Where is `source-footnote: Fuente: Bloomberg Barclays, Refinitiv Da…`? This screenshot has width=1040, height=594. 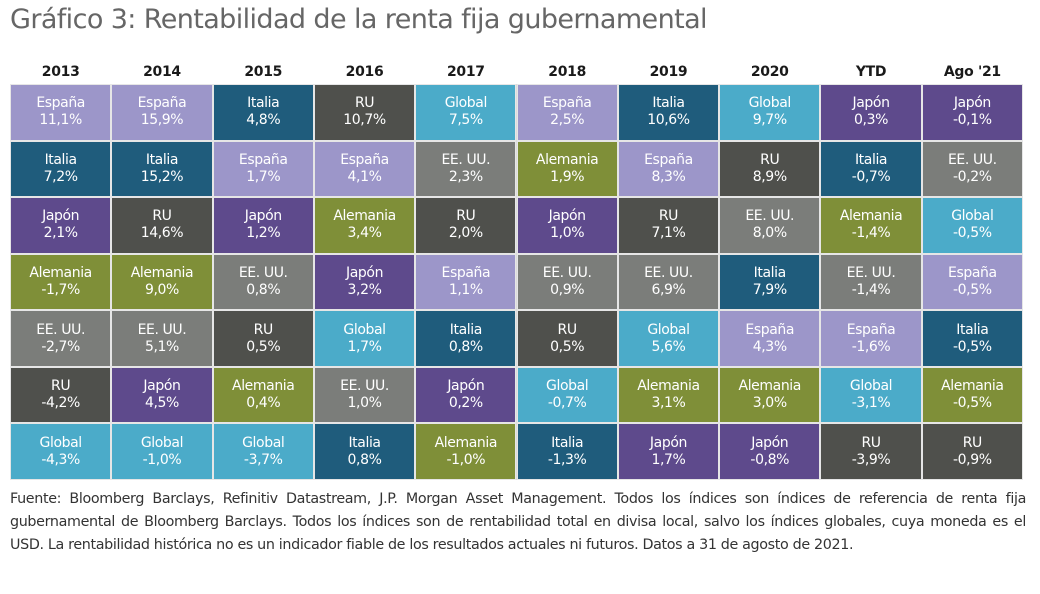
source-footnote: Fuente: Bloomberg Barclays, Refinitiv Da… is located at coordinates (518, 522).